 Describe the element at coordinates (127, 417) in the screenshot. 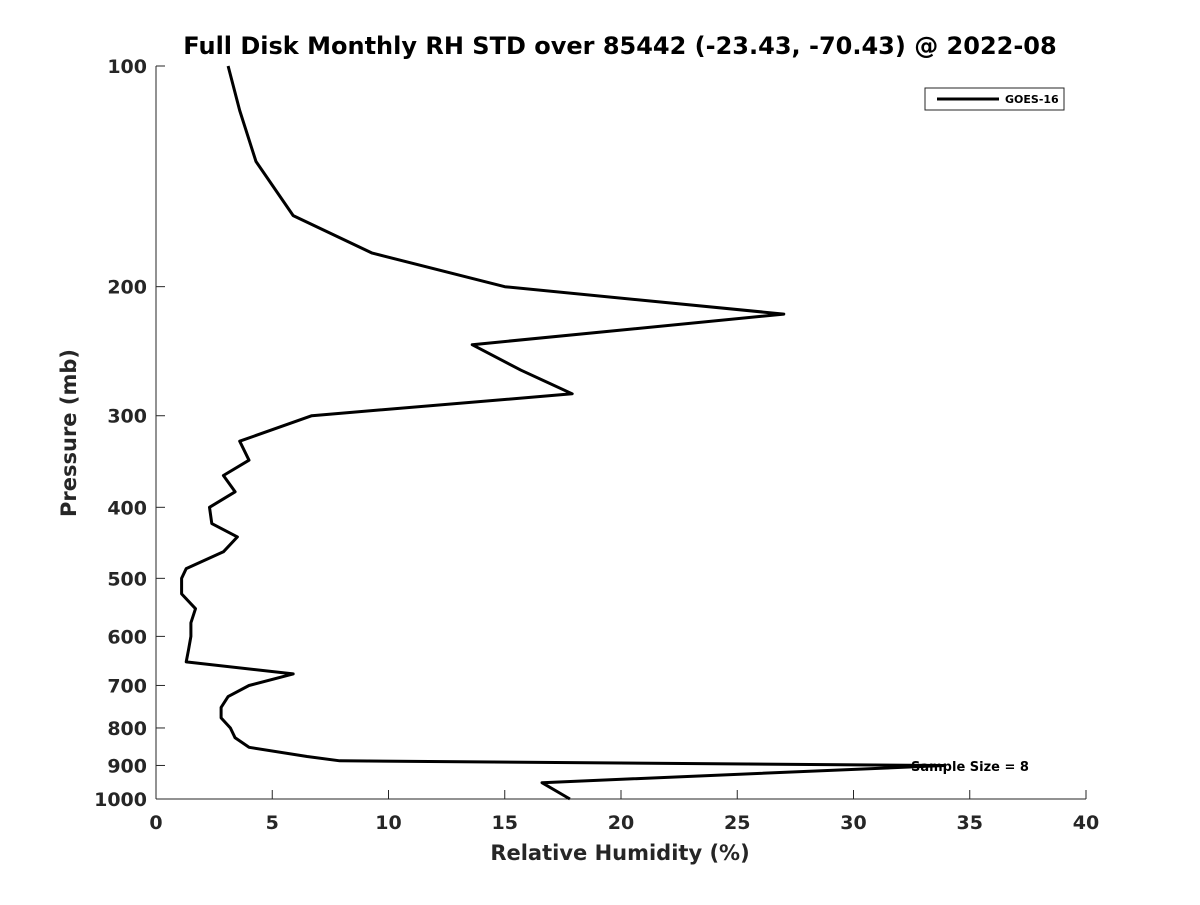

I see `y-tick-label: 300` at that location.